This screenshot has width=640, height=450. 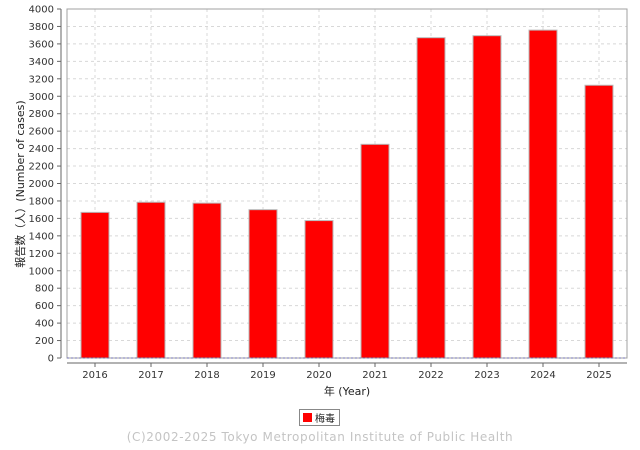 What do you see at coordinates (486, 375) in the screenshot?
I see `x-tick-label: 2023` at bounding box center [486, 375].